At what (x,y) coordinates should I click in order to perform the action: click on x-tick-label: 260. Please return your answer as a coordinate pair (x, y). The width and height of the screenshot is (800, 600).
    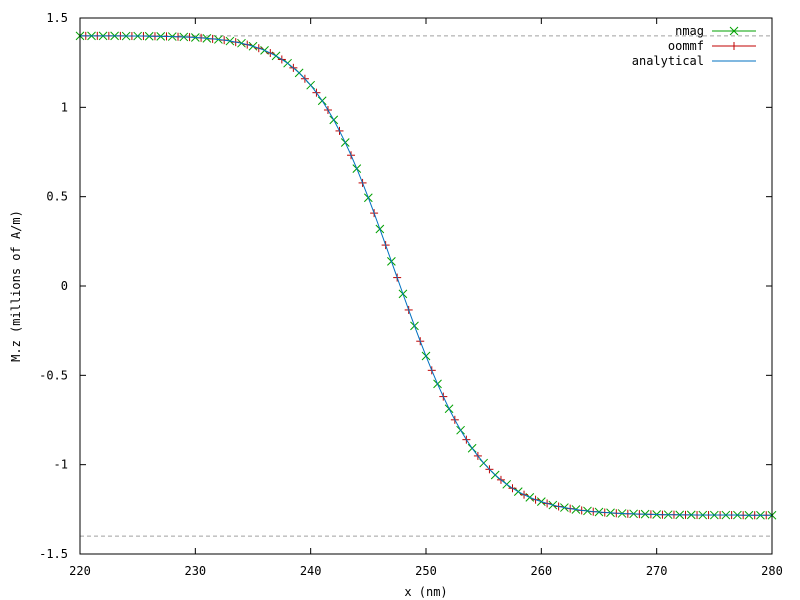
    Looking at the image, I should click on (541, 571).